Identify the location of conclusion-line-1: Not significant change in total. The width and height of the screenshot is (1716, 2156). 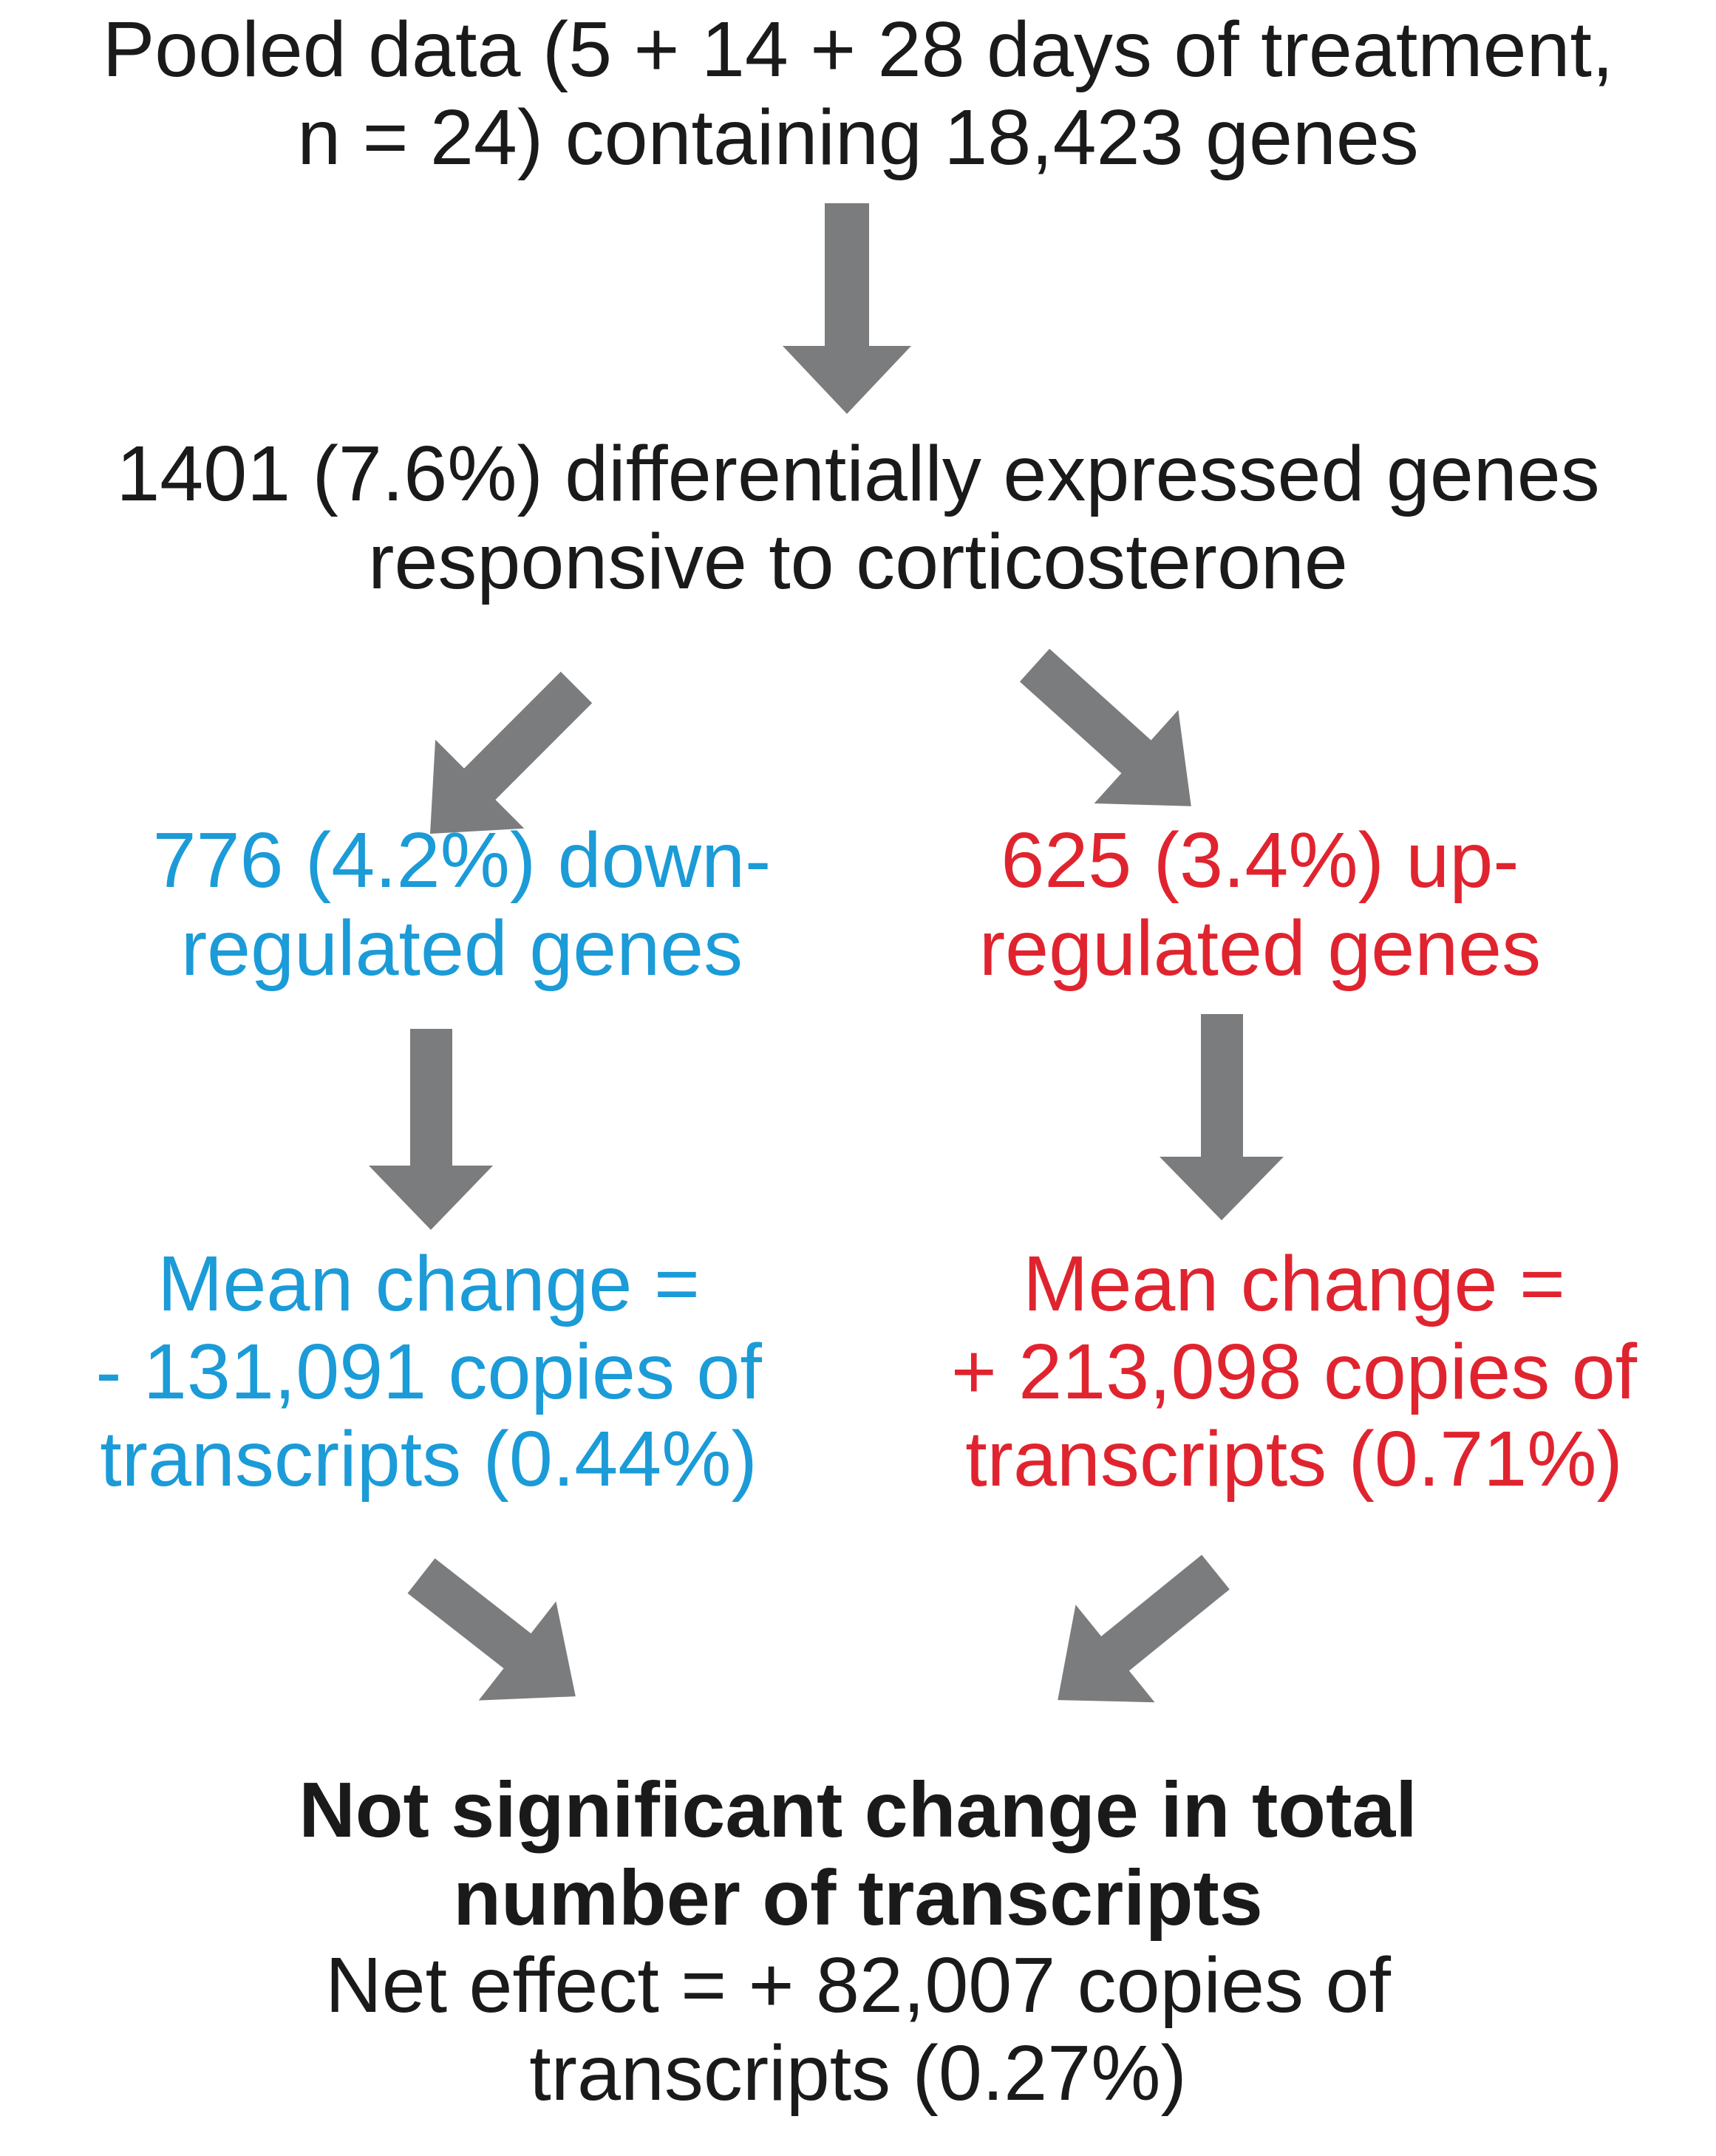
(858, 1810).